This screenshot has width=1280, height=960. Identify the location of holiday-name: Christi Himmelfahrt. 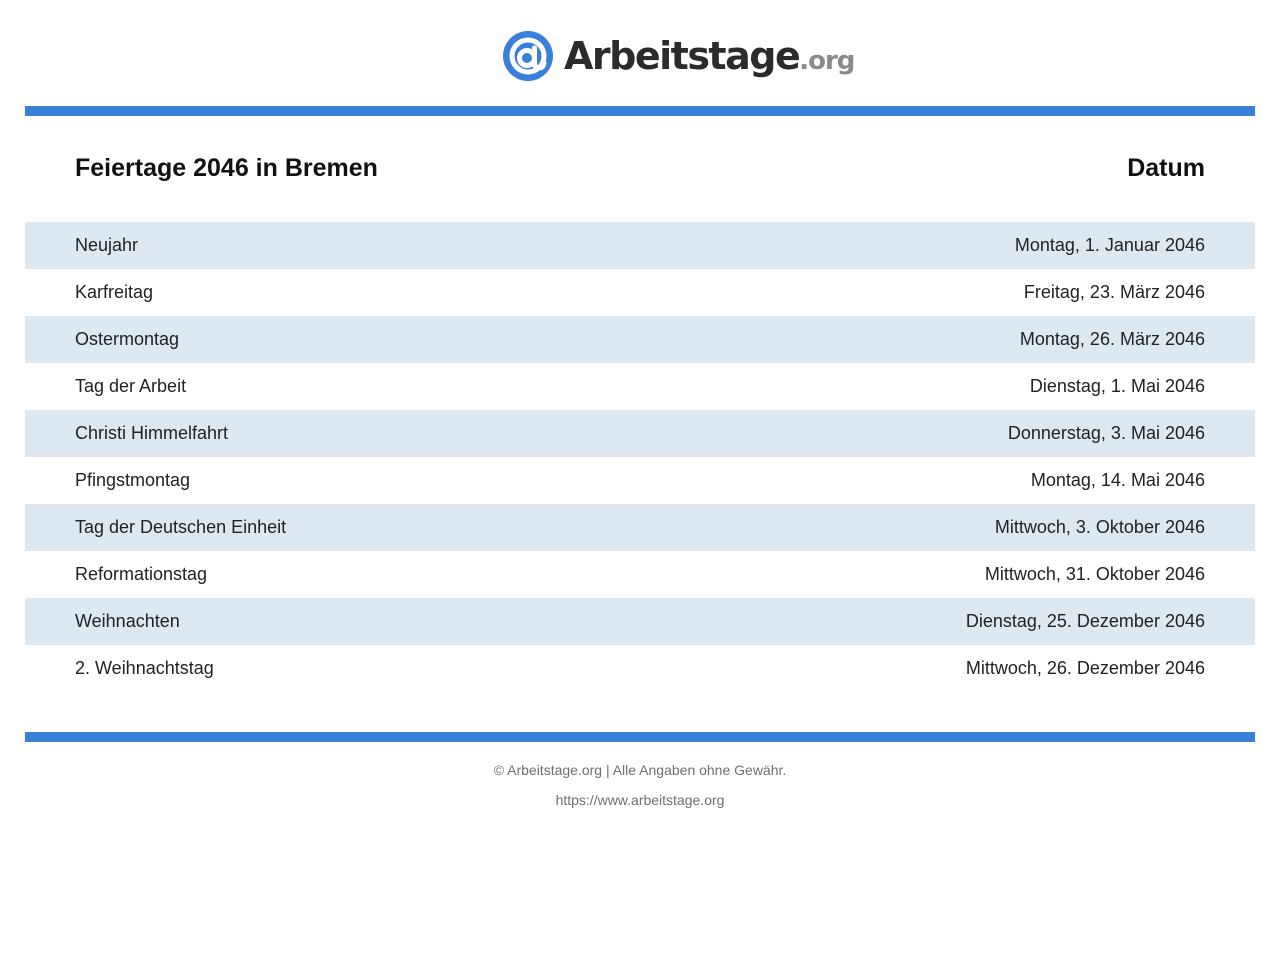
(152, 433).